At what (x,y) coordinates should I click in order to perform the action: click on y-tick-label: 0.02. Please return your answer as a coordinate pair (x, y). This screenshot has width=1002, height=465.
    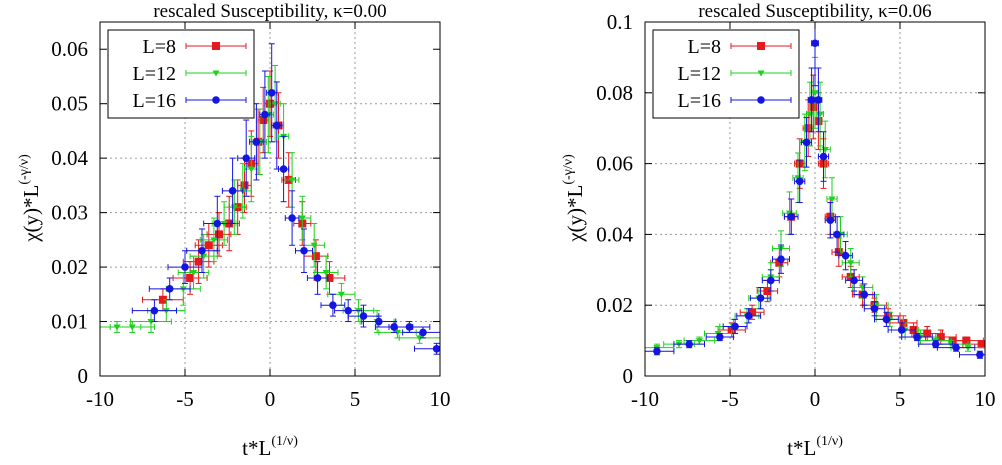
    Looking at the image, I should click on (614, 305).